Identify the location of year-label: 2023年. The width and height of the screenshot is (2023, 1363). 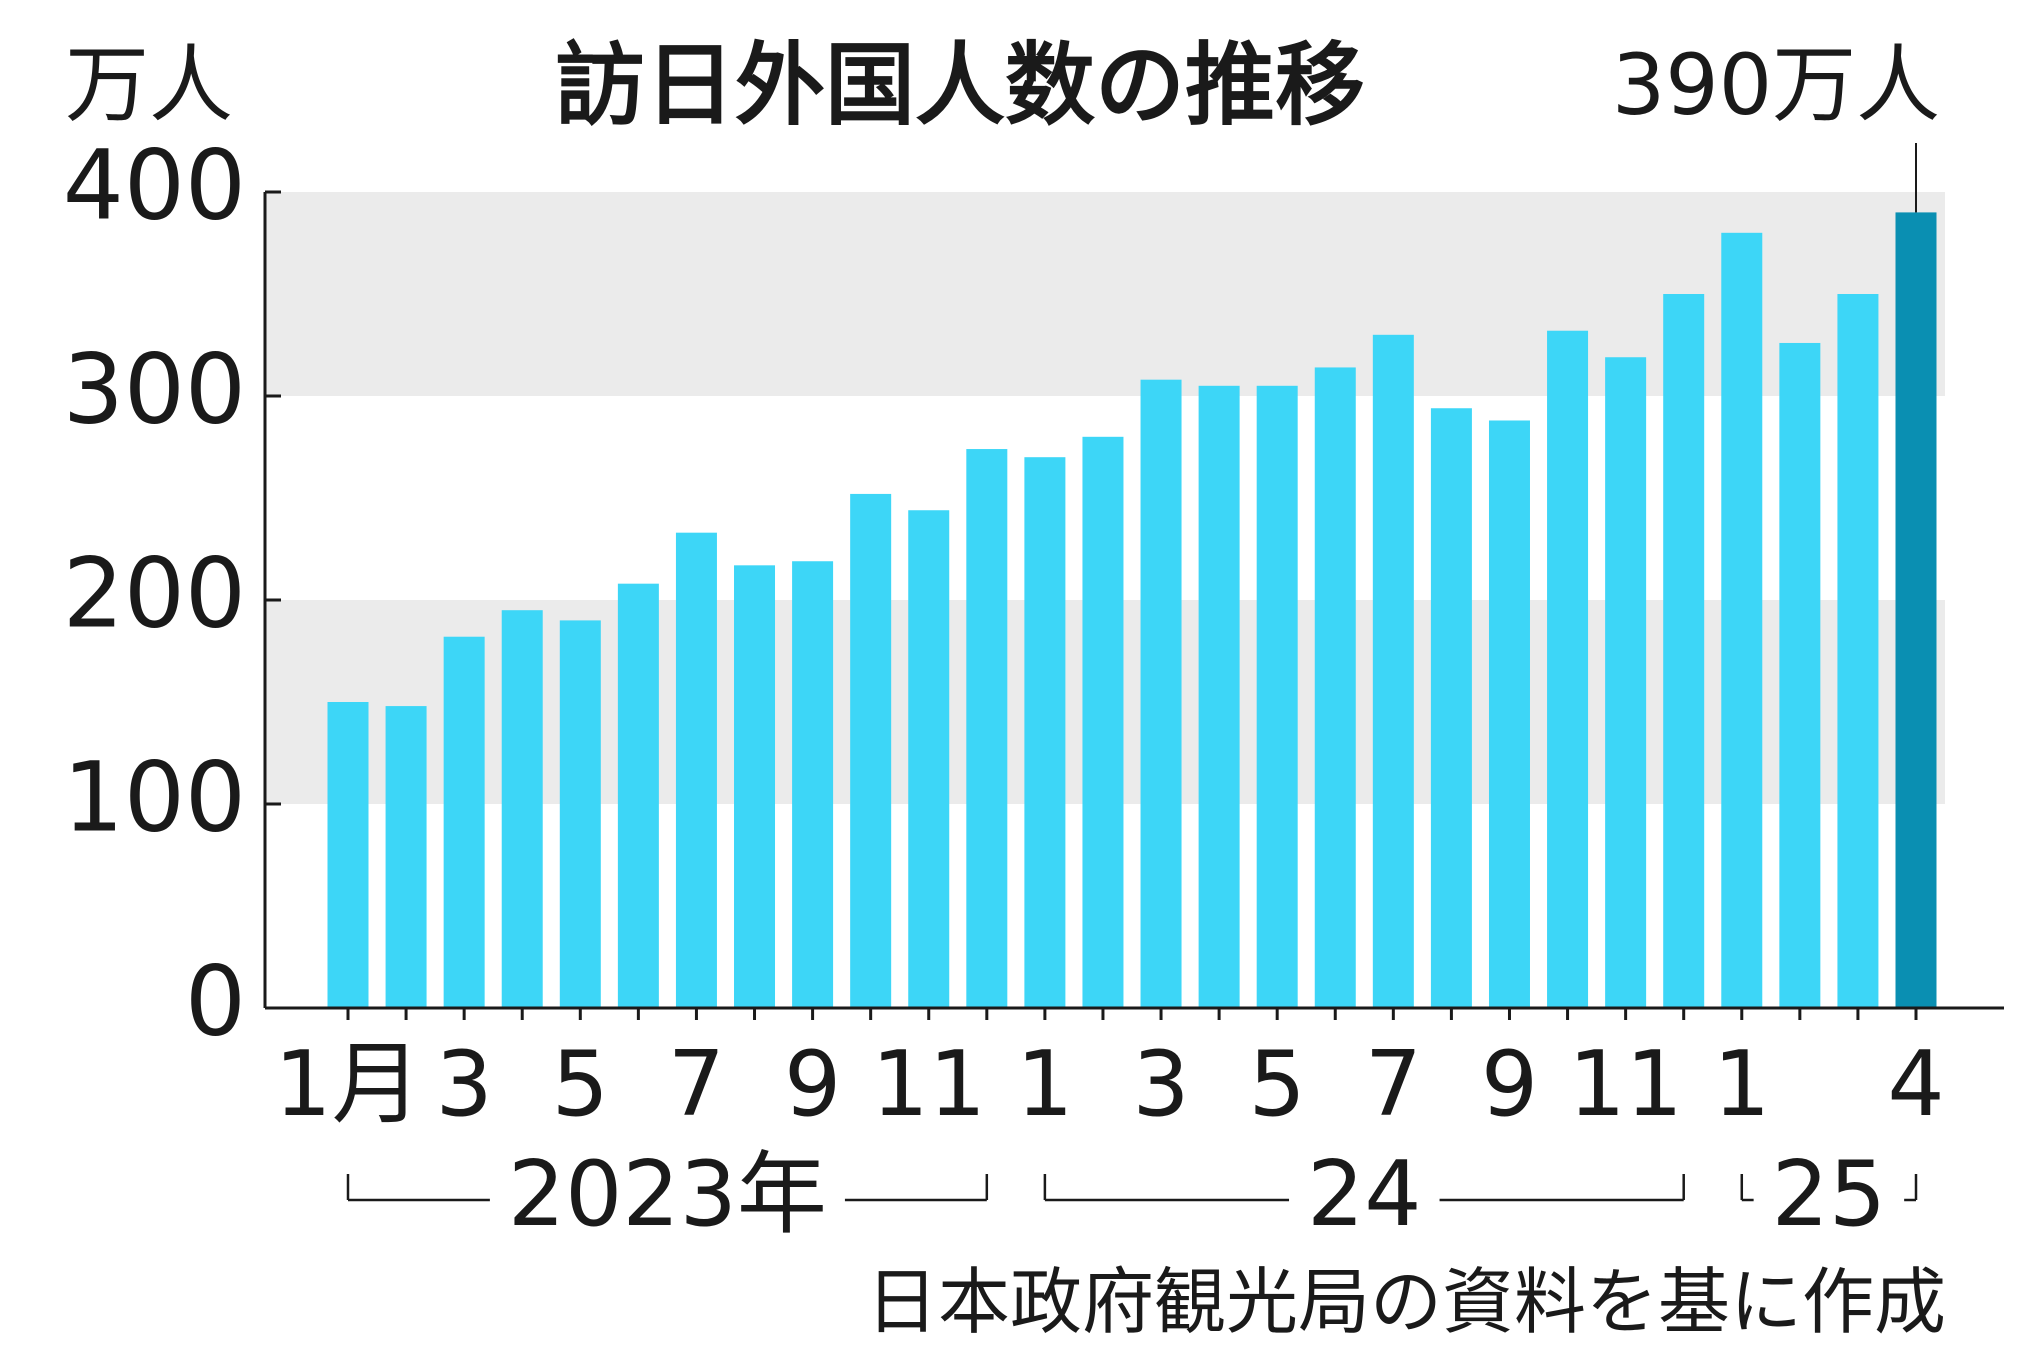
(667, 1194).